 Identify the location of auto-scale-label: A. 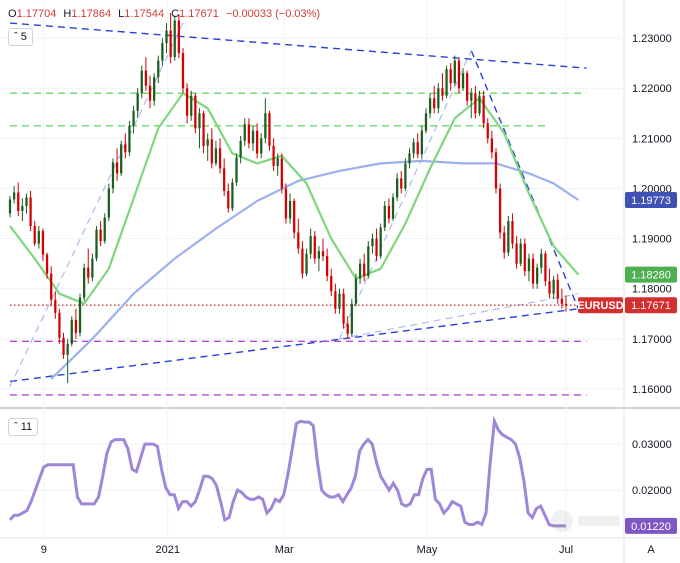
(651, 550).